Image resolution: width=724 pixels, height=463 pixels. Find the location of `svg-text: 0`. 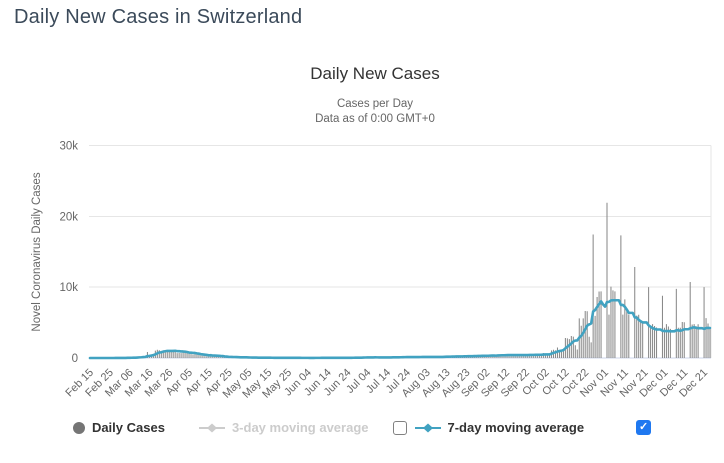

svg-text: 0 is located at coordinates (75, 359).